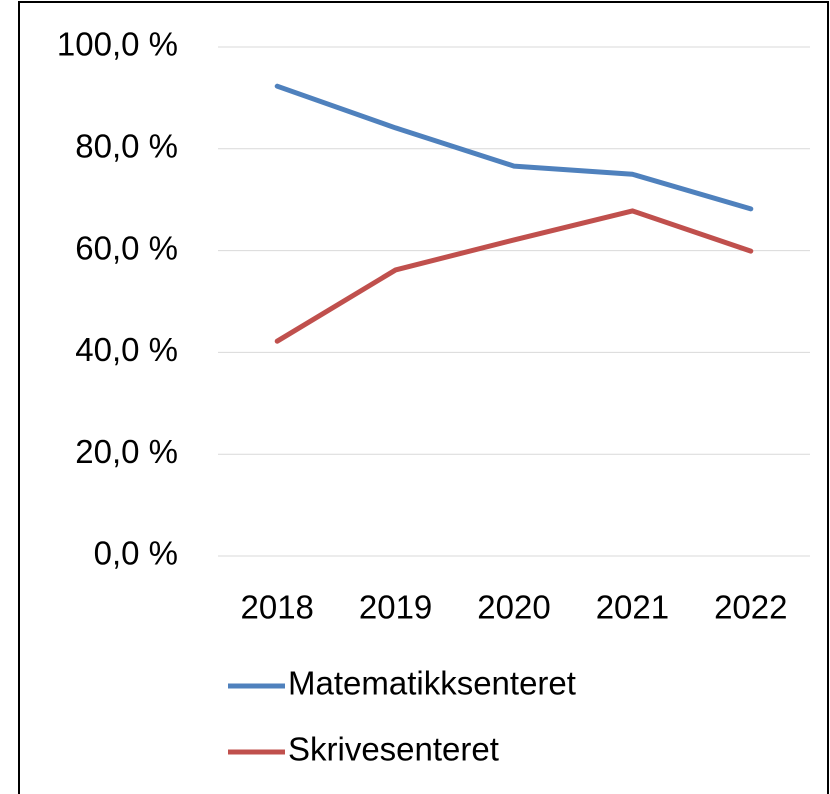  I want to click on y-tick-label: 60,0 %, so click(126, 247).